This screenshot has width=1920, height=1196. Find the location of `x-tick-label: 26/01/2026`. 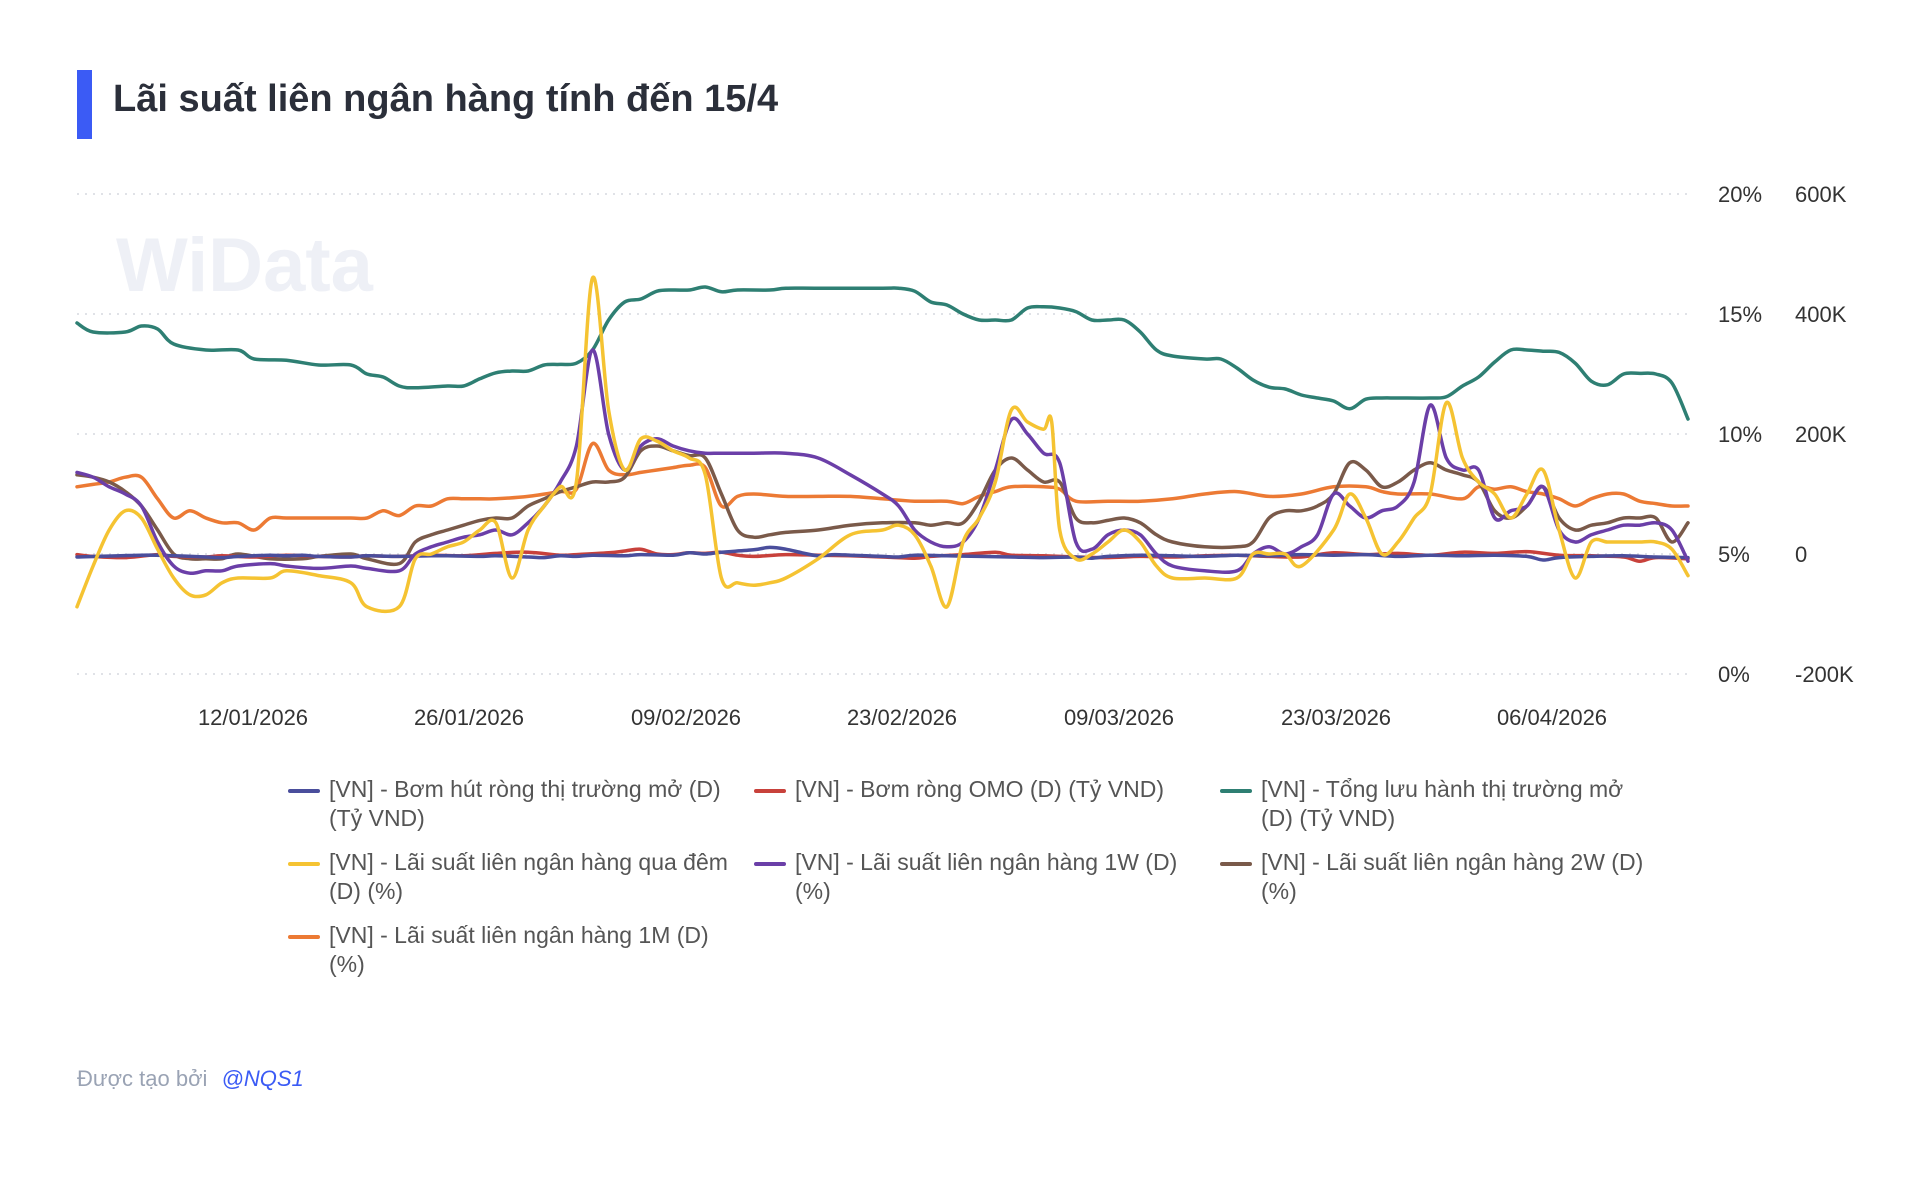

x-tick-label: 26/01/2026 is located at coordinates (469, 717).